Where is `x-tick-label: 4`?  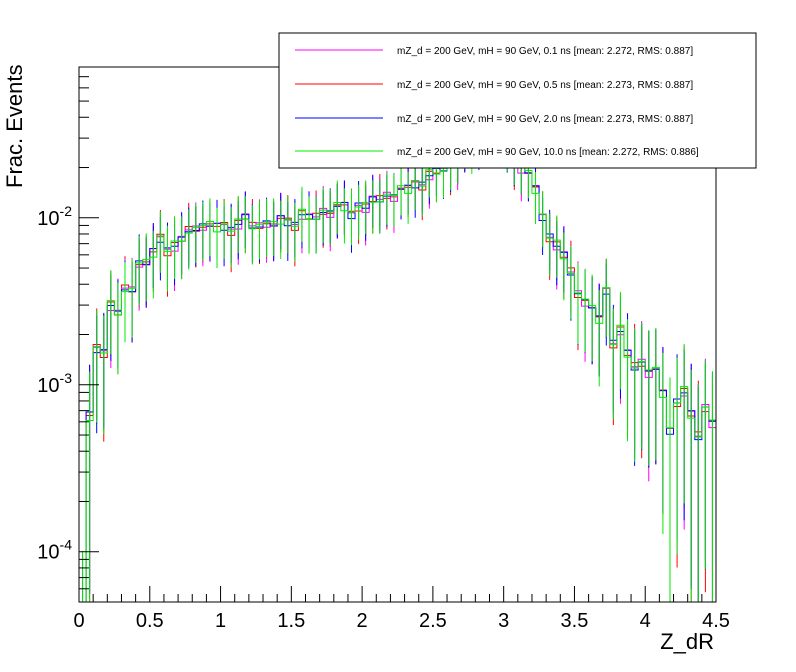
x-tick-label: 4 is located at coordinates (645, 621).